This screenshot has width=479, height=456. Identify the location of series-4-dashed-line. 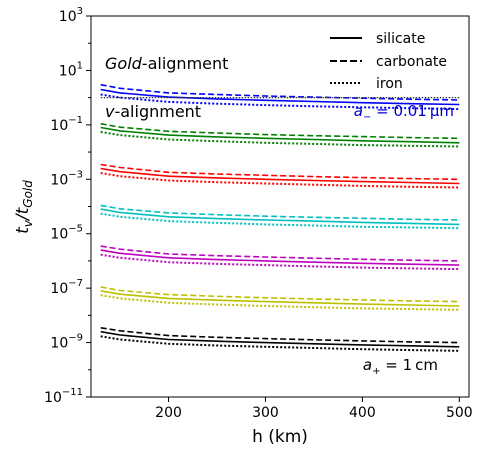
(280, 212).